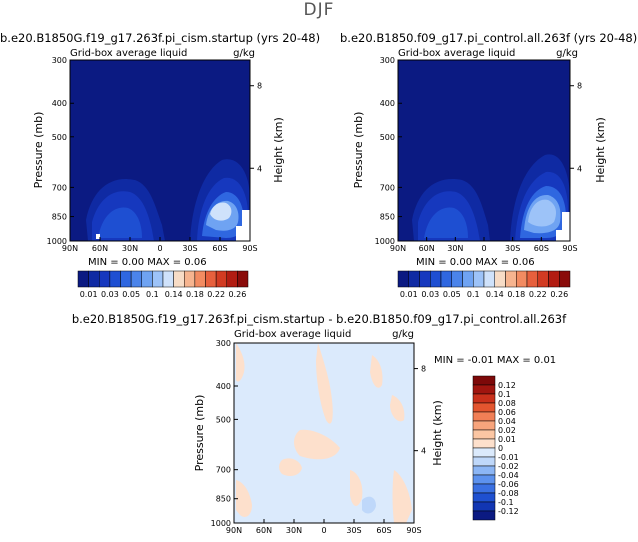  Describe the element at coordinates (579, 86) in the screenshot. I see `y2-tick-label: 8` at that location.